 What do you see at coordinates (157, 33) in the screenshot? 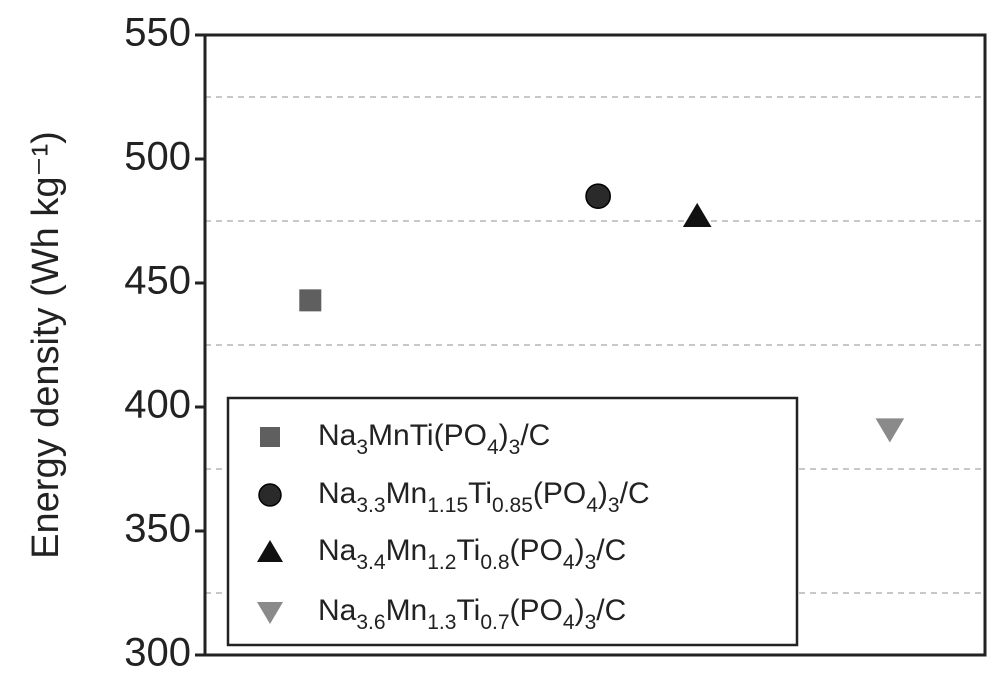
I see `y-tick-label: 550` at bounding box center [157, 33].